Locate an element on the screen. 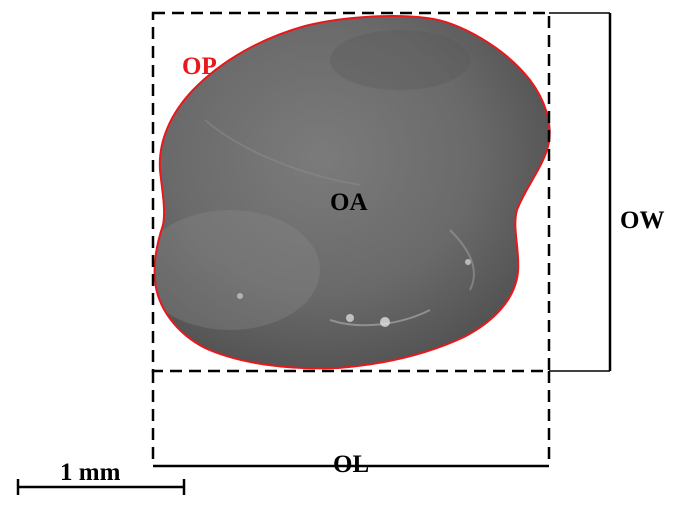  perimeter-label: OP is located at coordinates (199, 66).